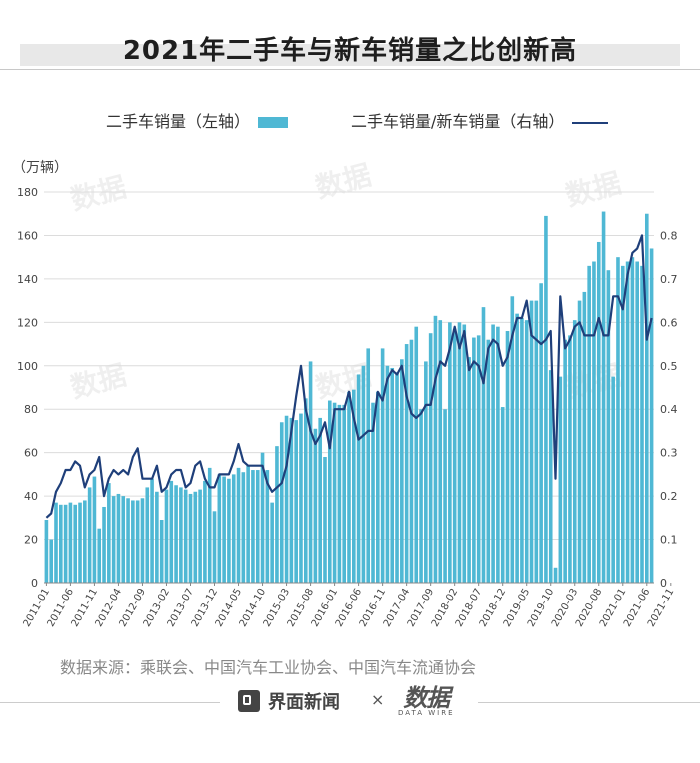  What do you see at coordinates (249, 701) in the screenshot?
I see `jiemian-logo-icon` at bounding box center [249, 701].